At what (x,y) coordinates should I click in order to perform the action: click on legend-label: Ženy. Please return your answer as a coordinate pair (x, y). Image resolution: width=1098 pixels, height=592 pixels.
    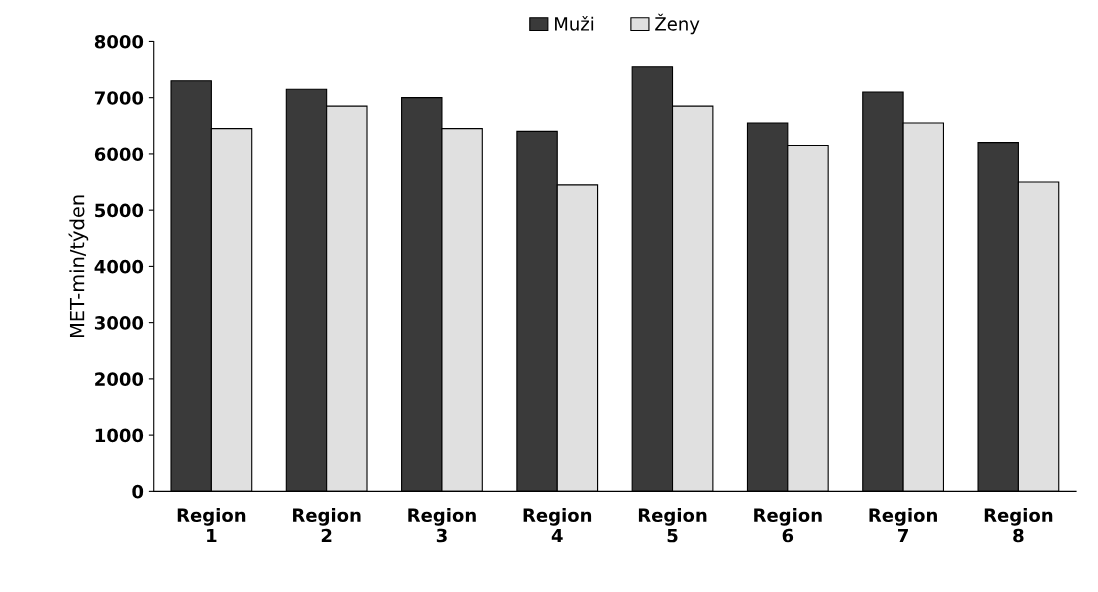
    Looking at the image, I should click on (677, 24).